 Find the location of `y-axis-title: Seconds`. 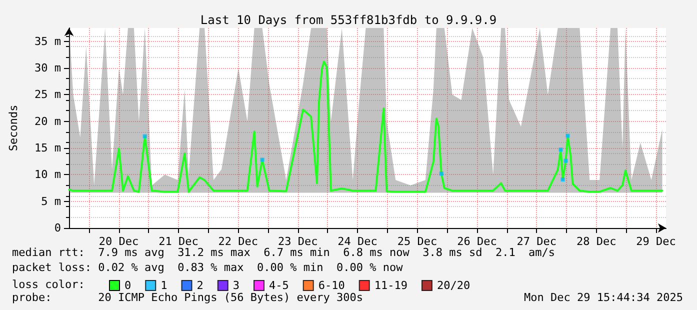

y-axis-title: Seconds is located at coordinates (13, 128).